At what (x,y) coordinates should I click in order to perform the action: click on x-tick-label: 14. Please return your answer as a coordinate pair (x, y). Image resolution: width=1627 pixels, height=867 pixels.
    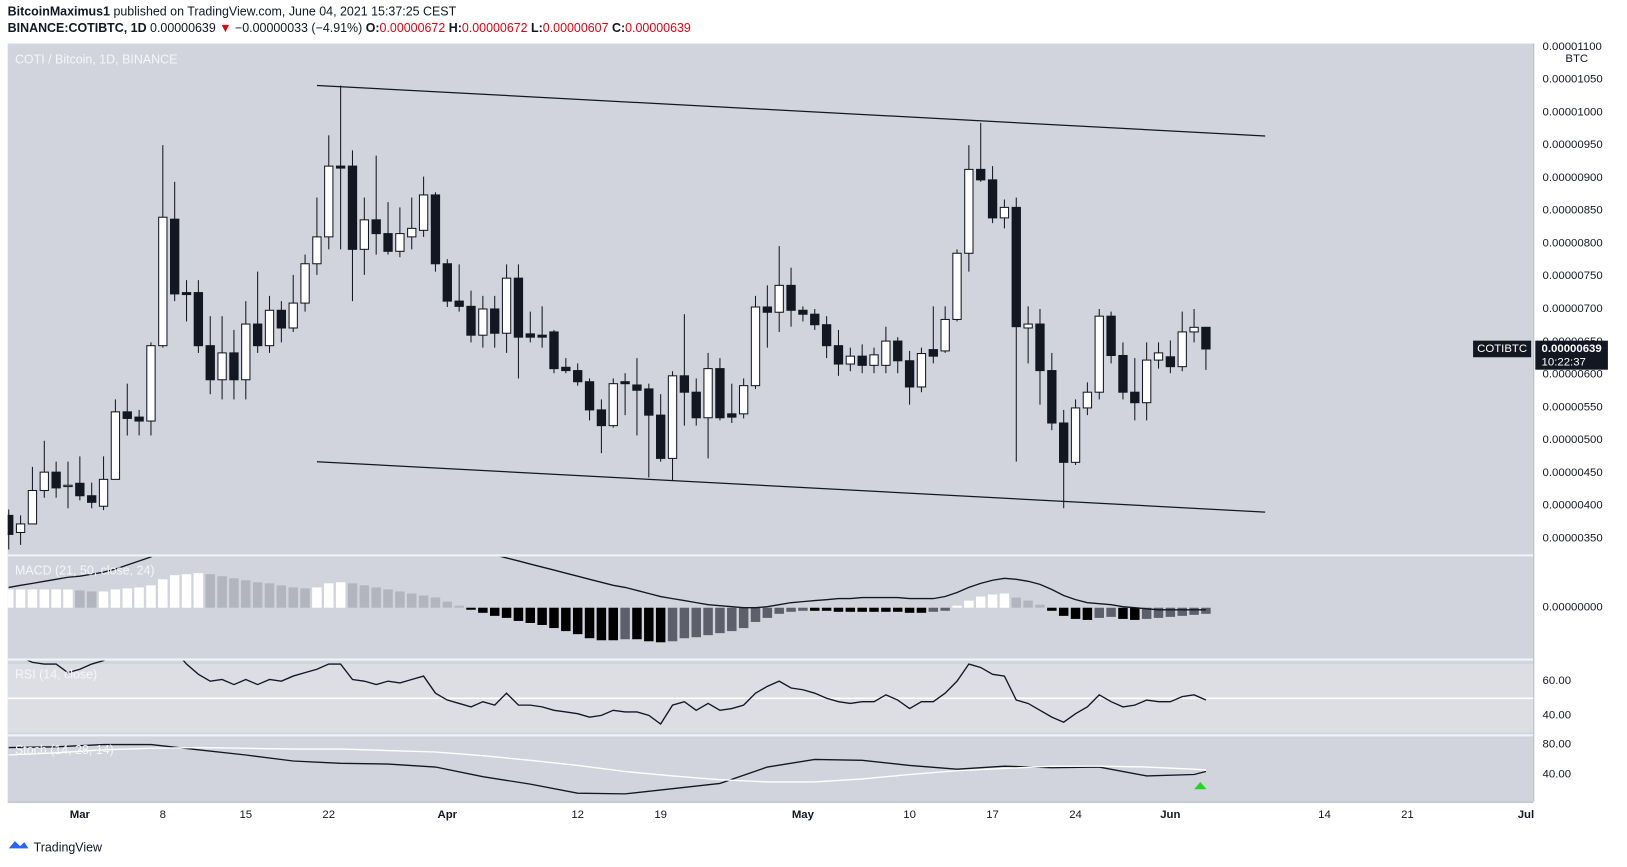
    Looking at the image, I should click on (1324, 815).